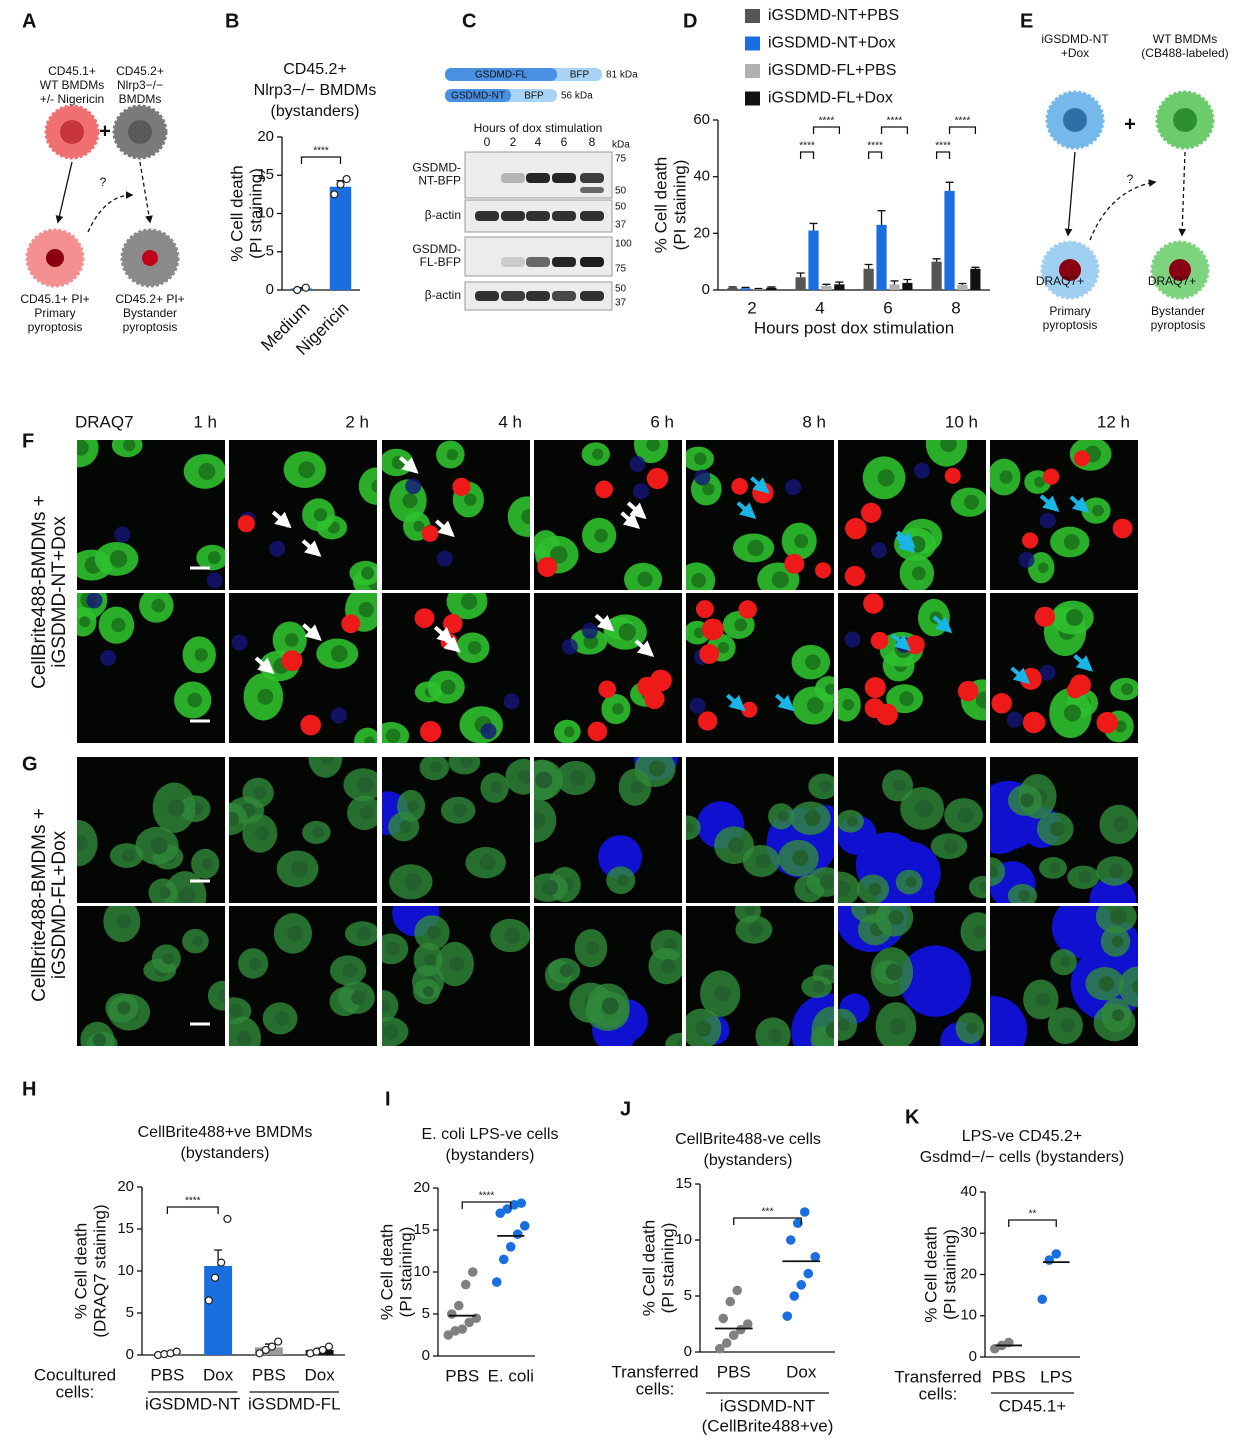 The image size is (1252, 1444). I want to click on label: iGSDMD-NT+Dox, so click(59, 592).